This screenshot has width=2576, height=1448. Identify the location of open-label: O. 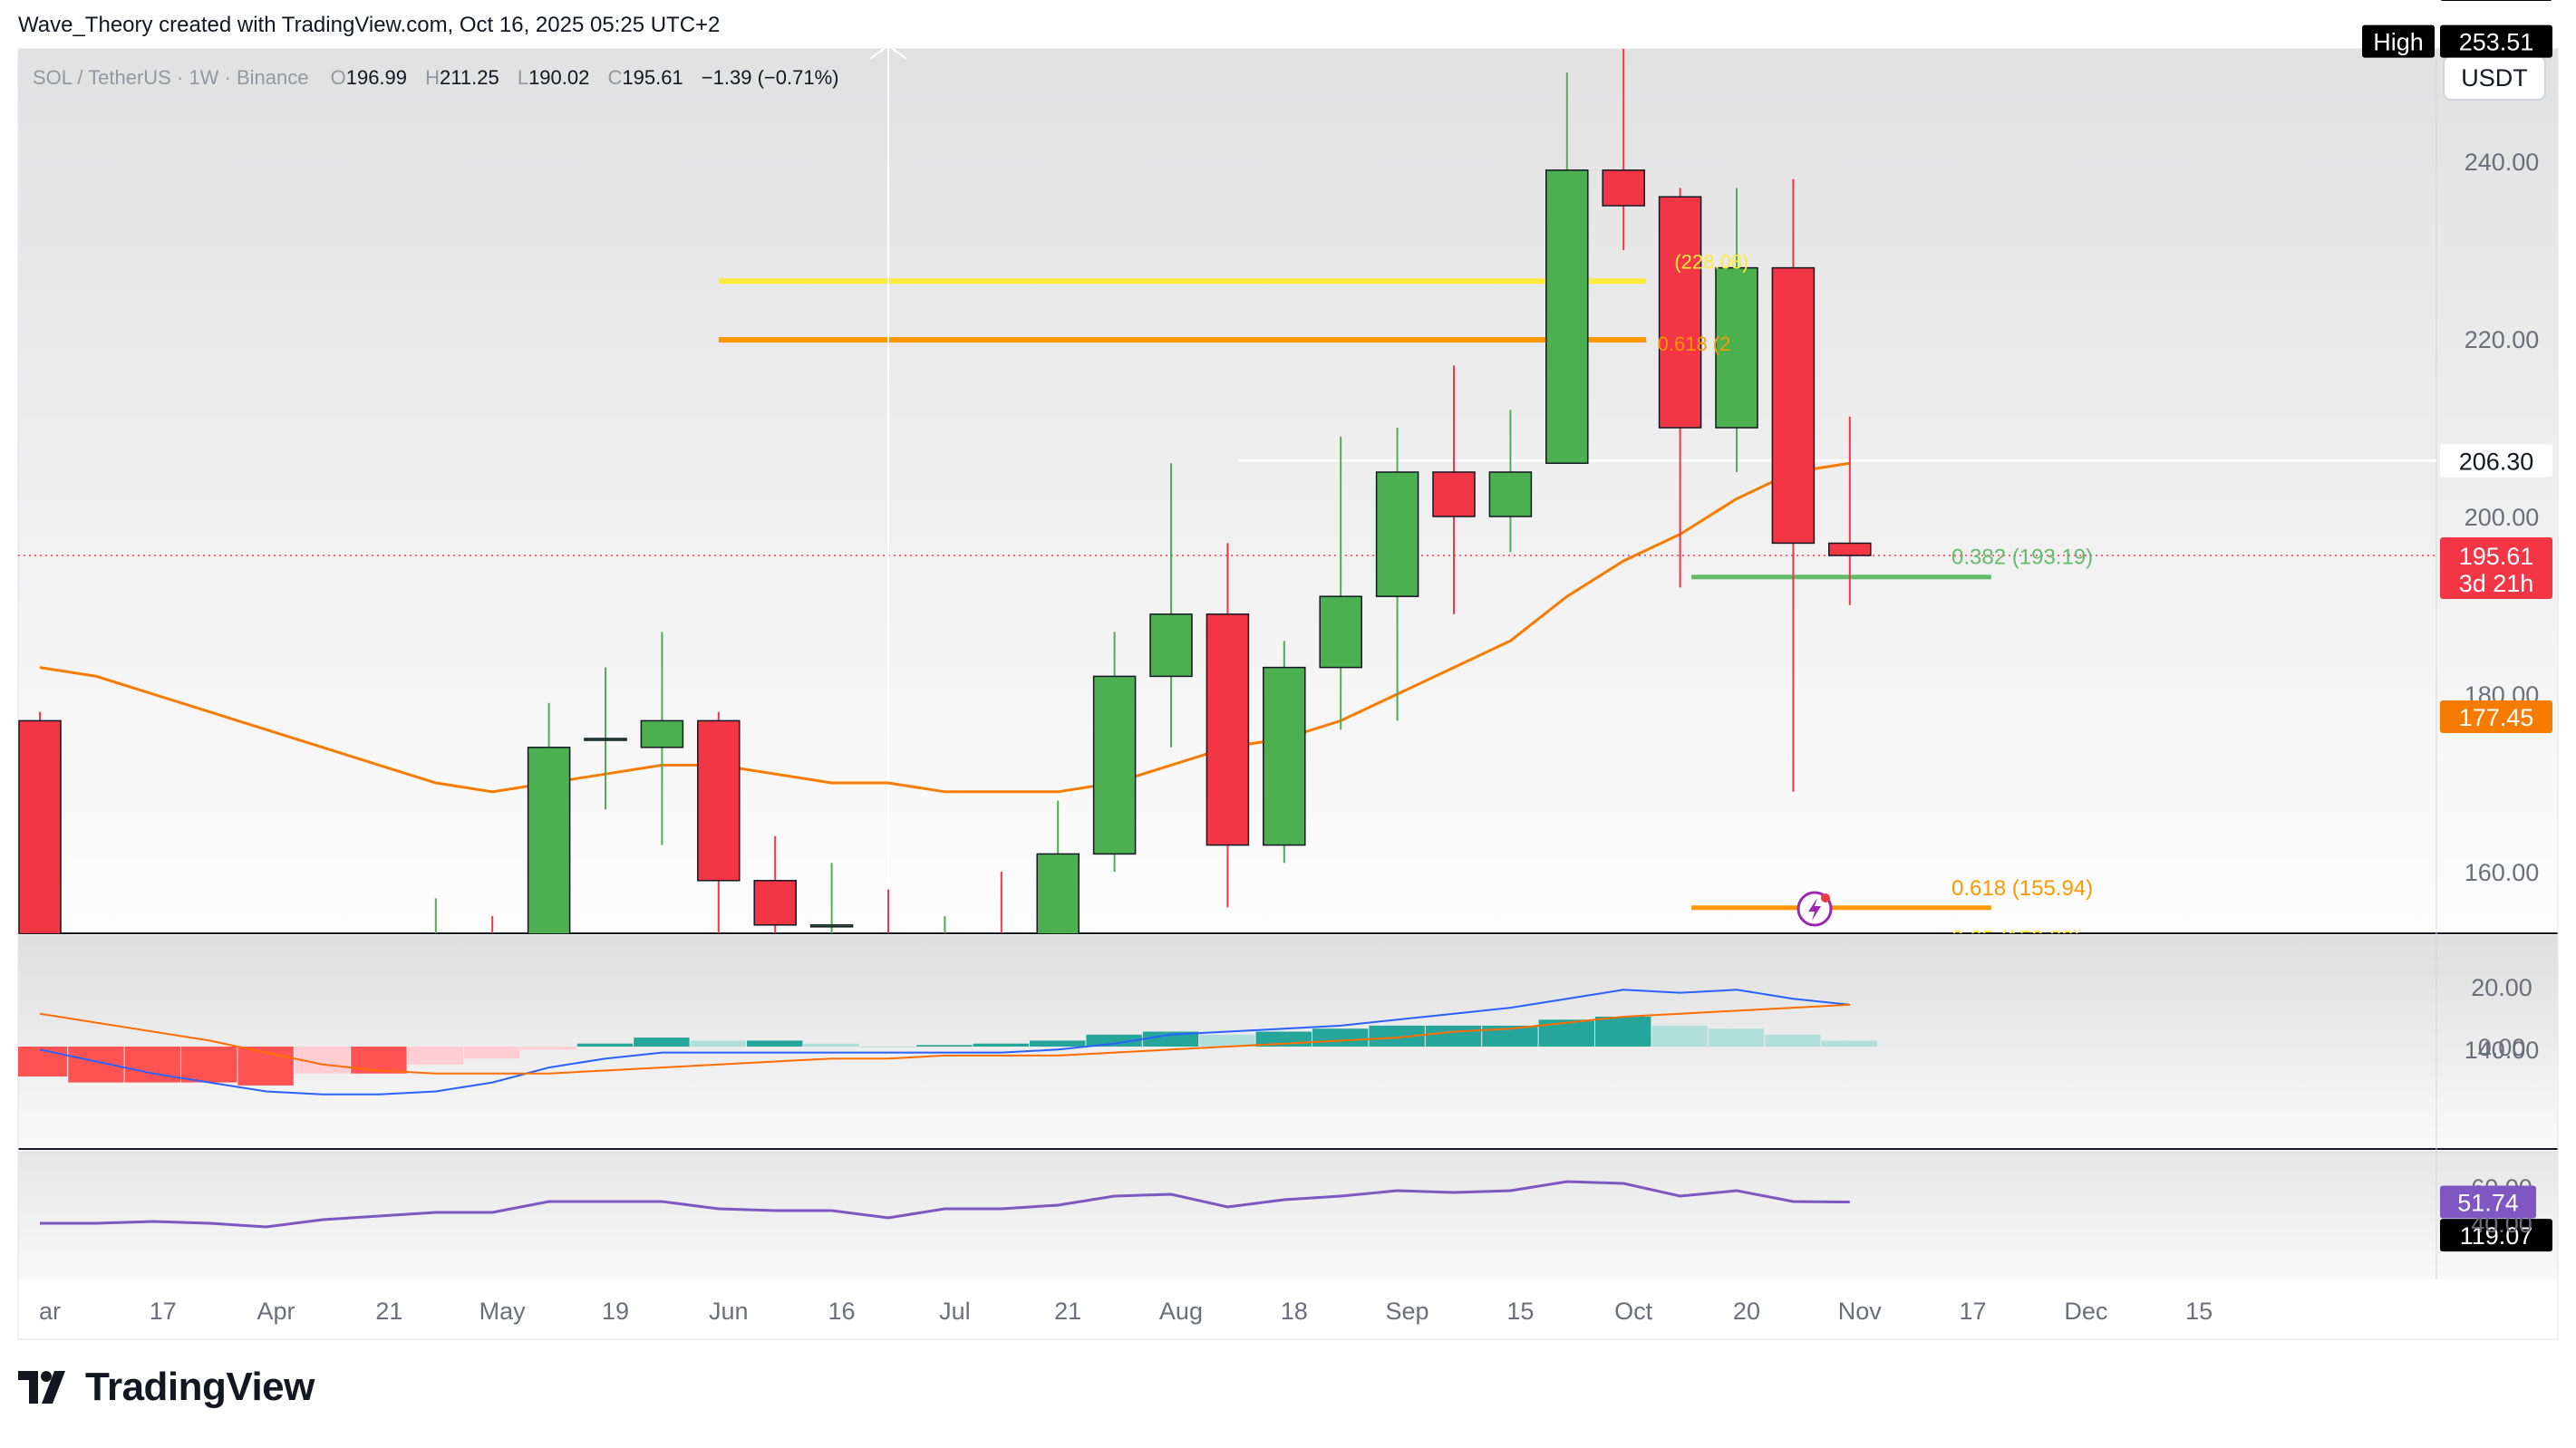
(338, 77).